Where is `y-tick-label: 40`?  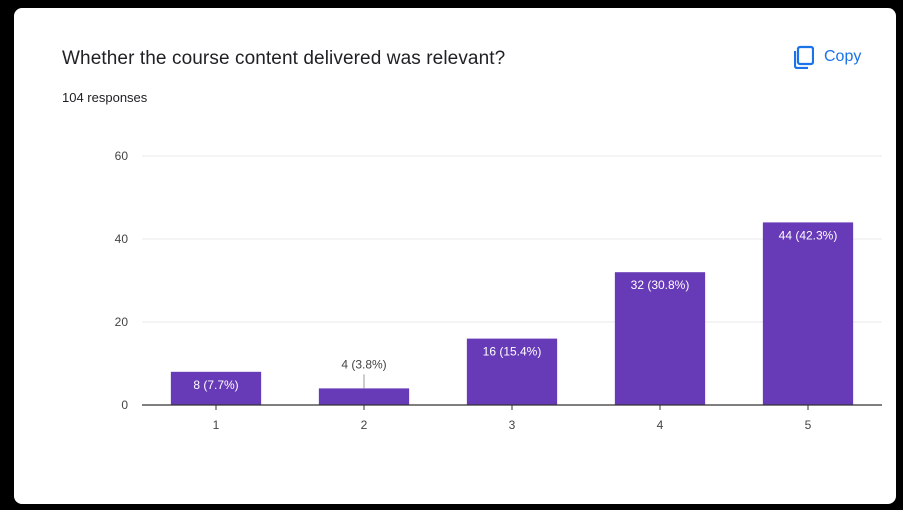 y-tick-label: 40 is located at coordinates (122, 239).